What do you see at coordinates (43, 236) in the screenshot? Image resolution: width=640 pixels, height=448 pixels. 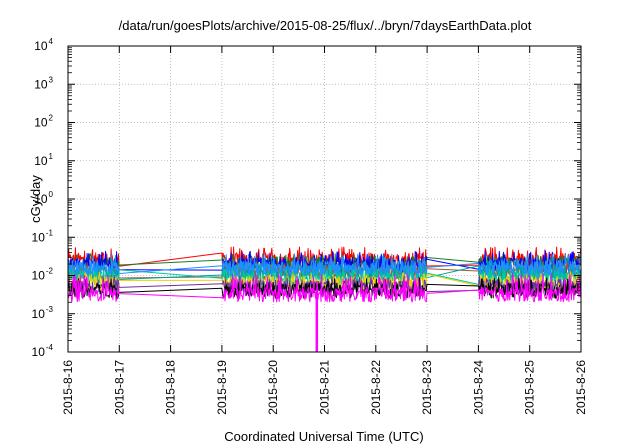 I see `y-tick-label: 10⁻¹` at bounding box center [43, 236].